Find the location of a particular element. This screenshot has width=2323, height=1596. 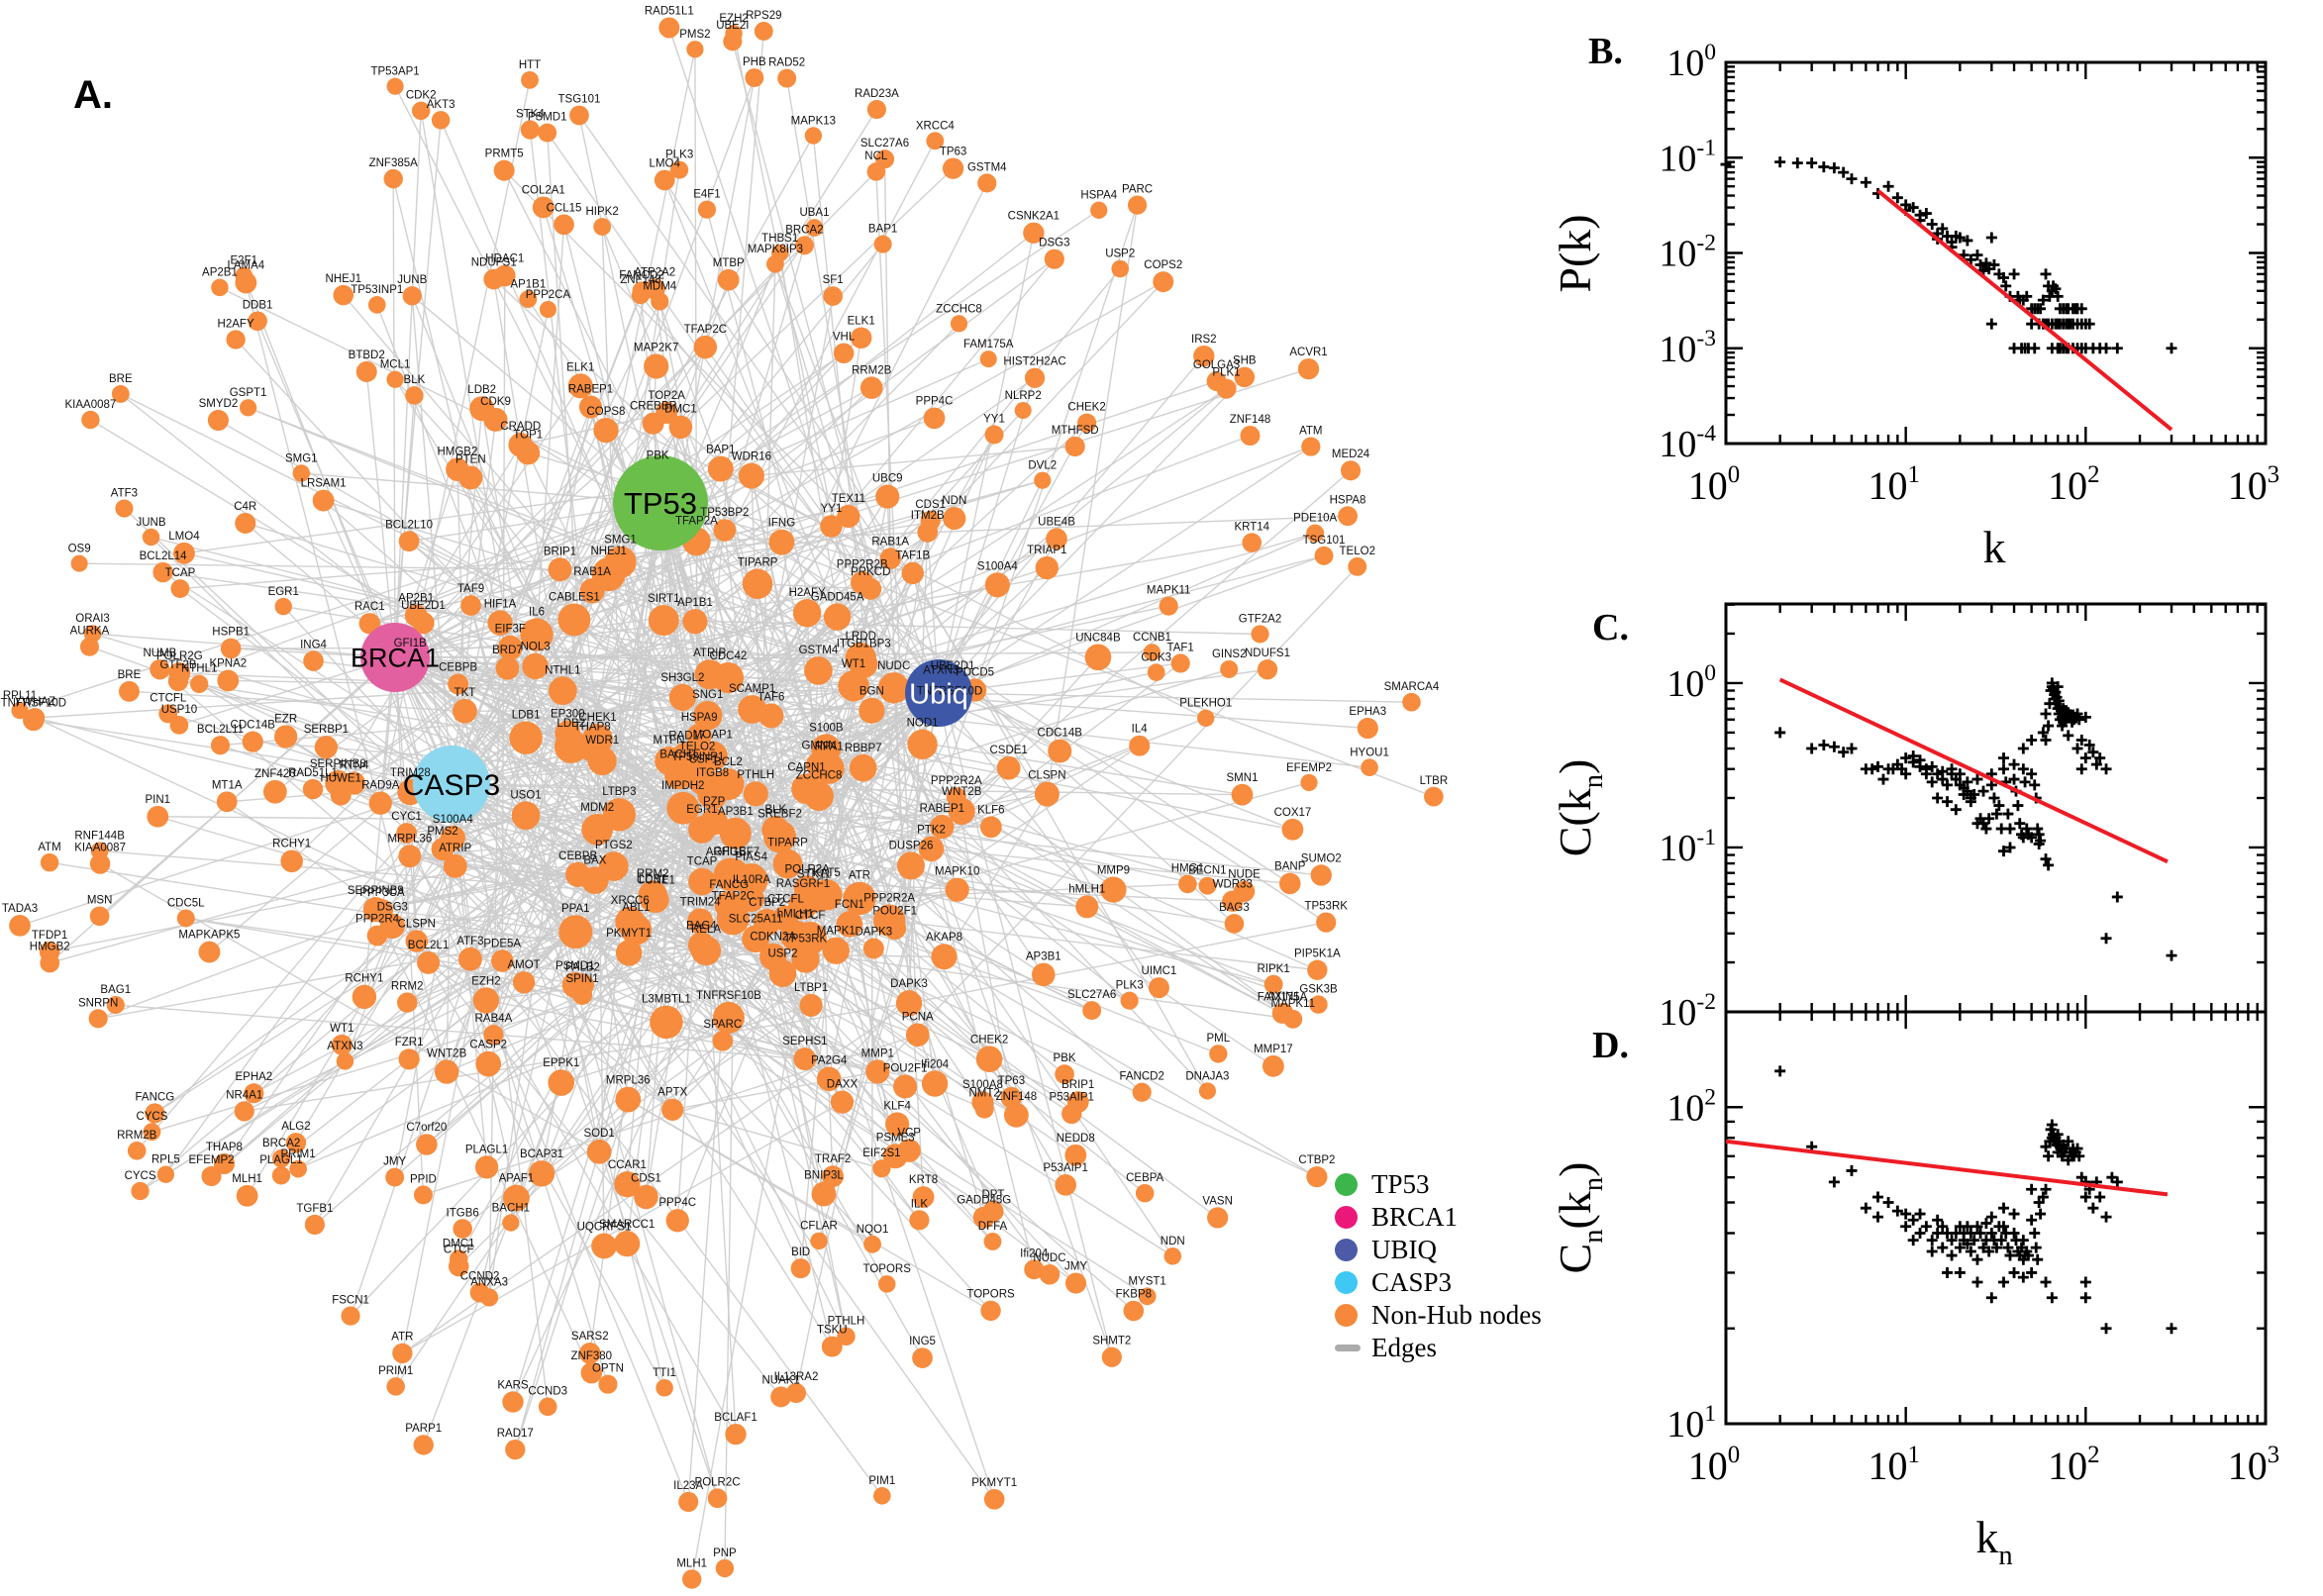

network-node-label: TP53INP1 is located at coordinates (377, 290).